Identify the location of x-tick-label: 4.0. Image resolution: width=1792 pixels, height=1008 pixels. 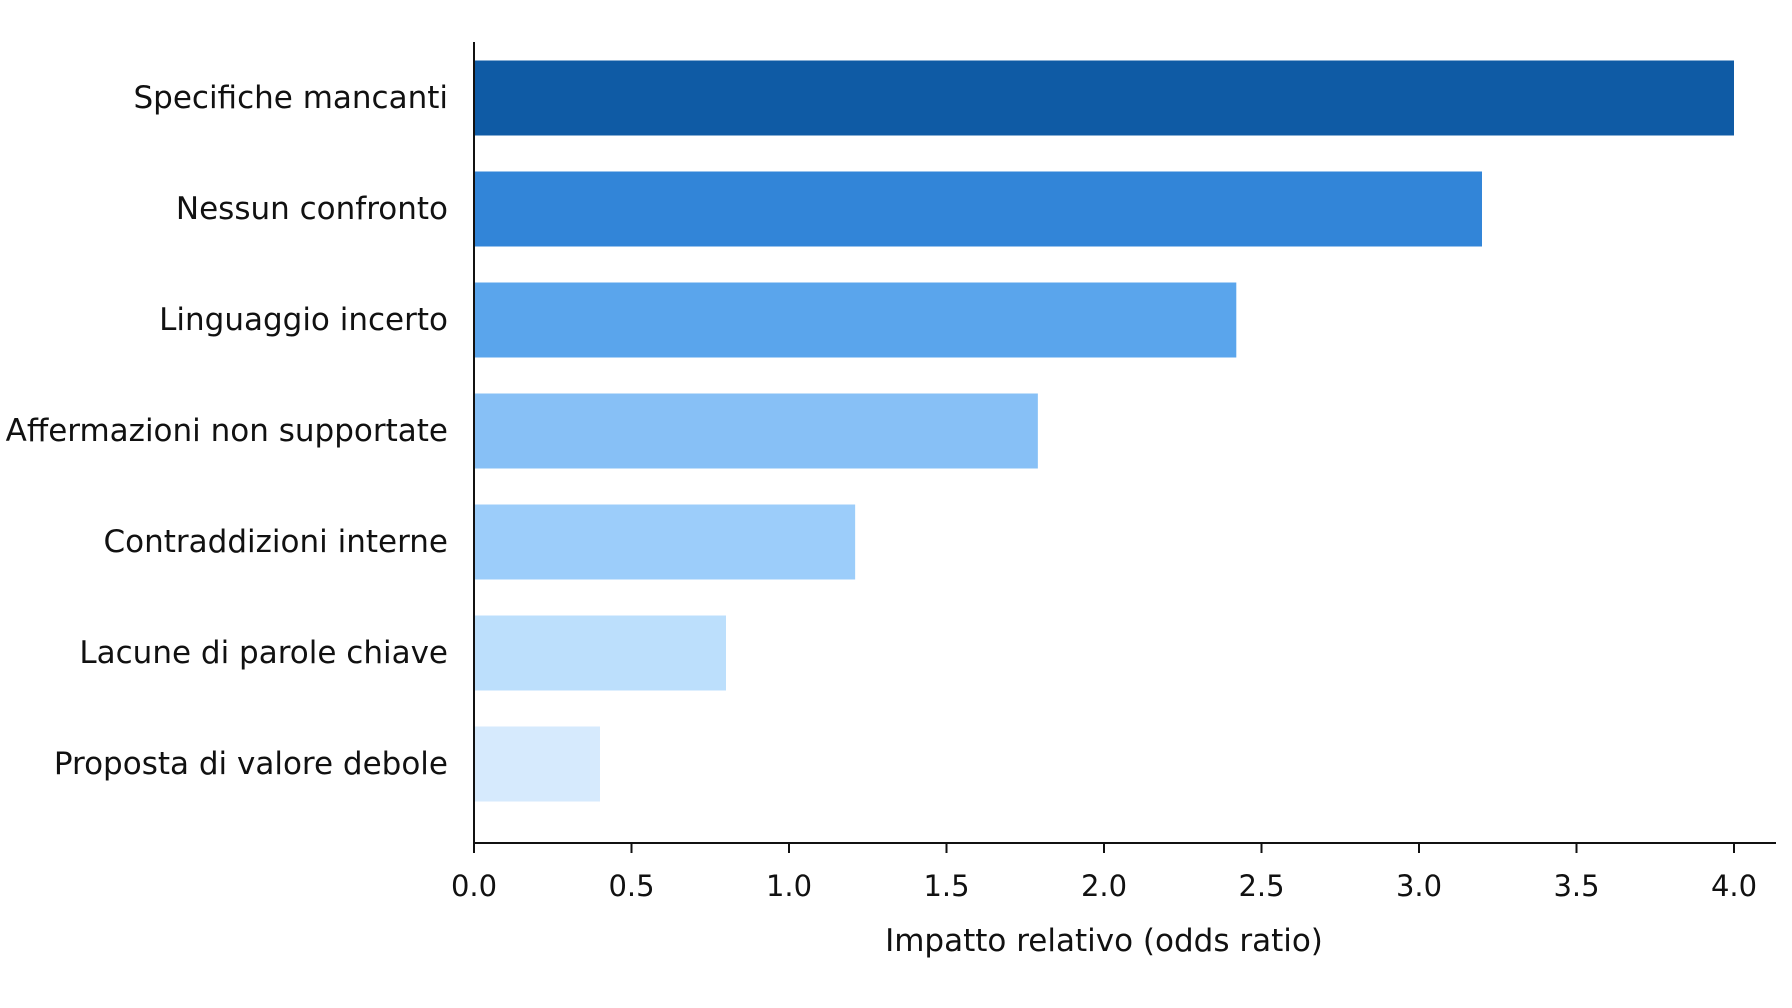
(1734, 886).